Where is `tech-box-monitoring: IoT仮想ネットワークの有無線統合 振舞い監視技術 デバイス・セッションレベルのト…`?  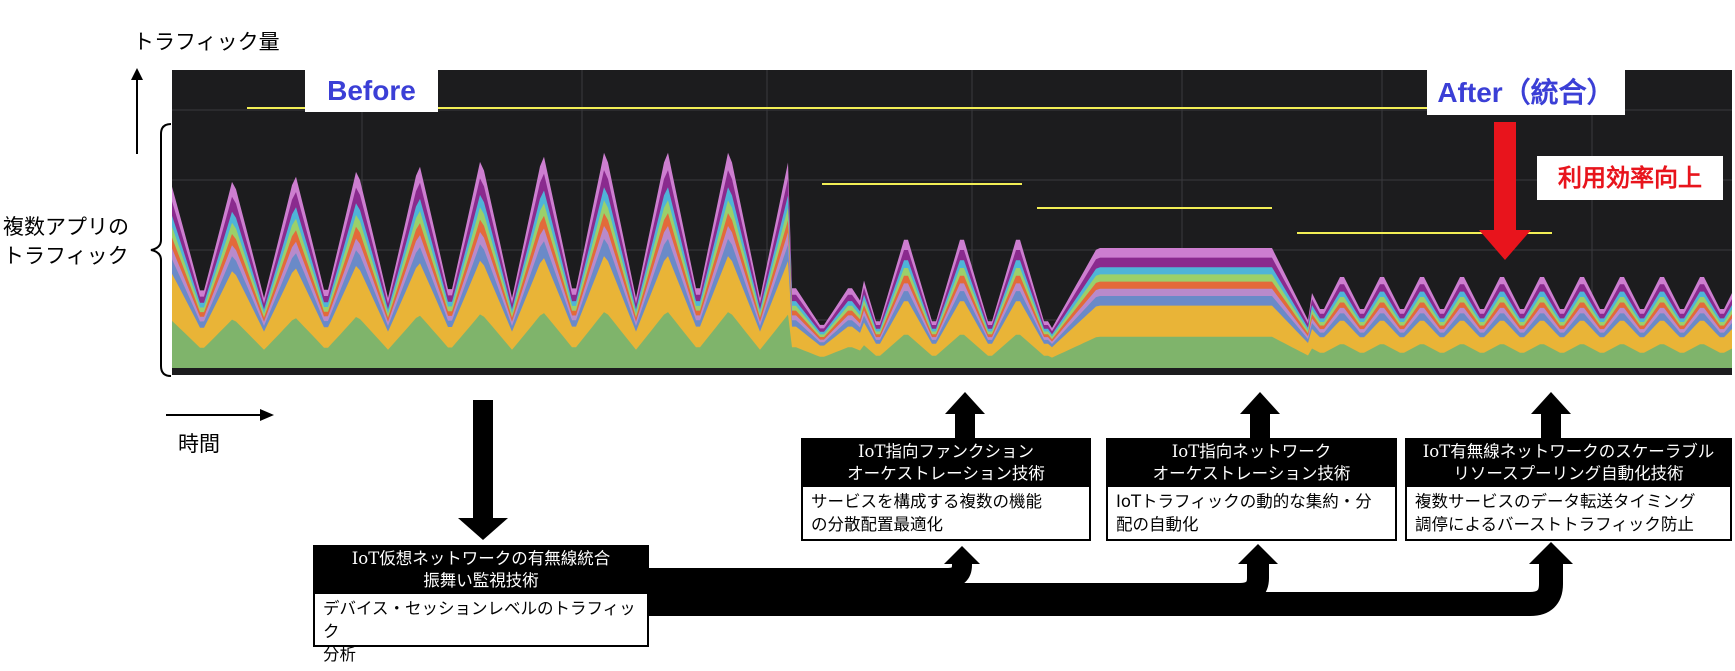 tech-box-monitoring: IoT仮想ネットワークの有無線統合 振舞い監視技術 デバイス・セッションレベルのト… is located at coordinates (481, 604).